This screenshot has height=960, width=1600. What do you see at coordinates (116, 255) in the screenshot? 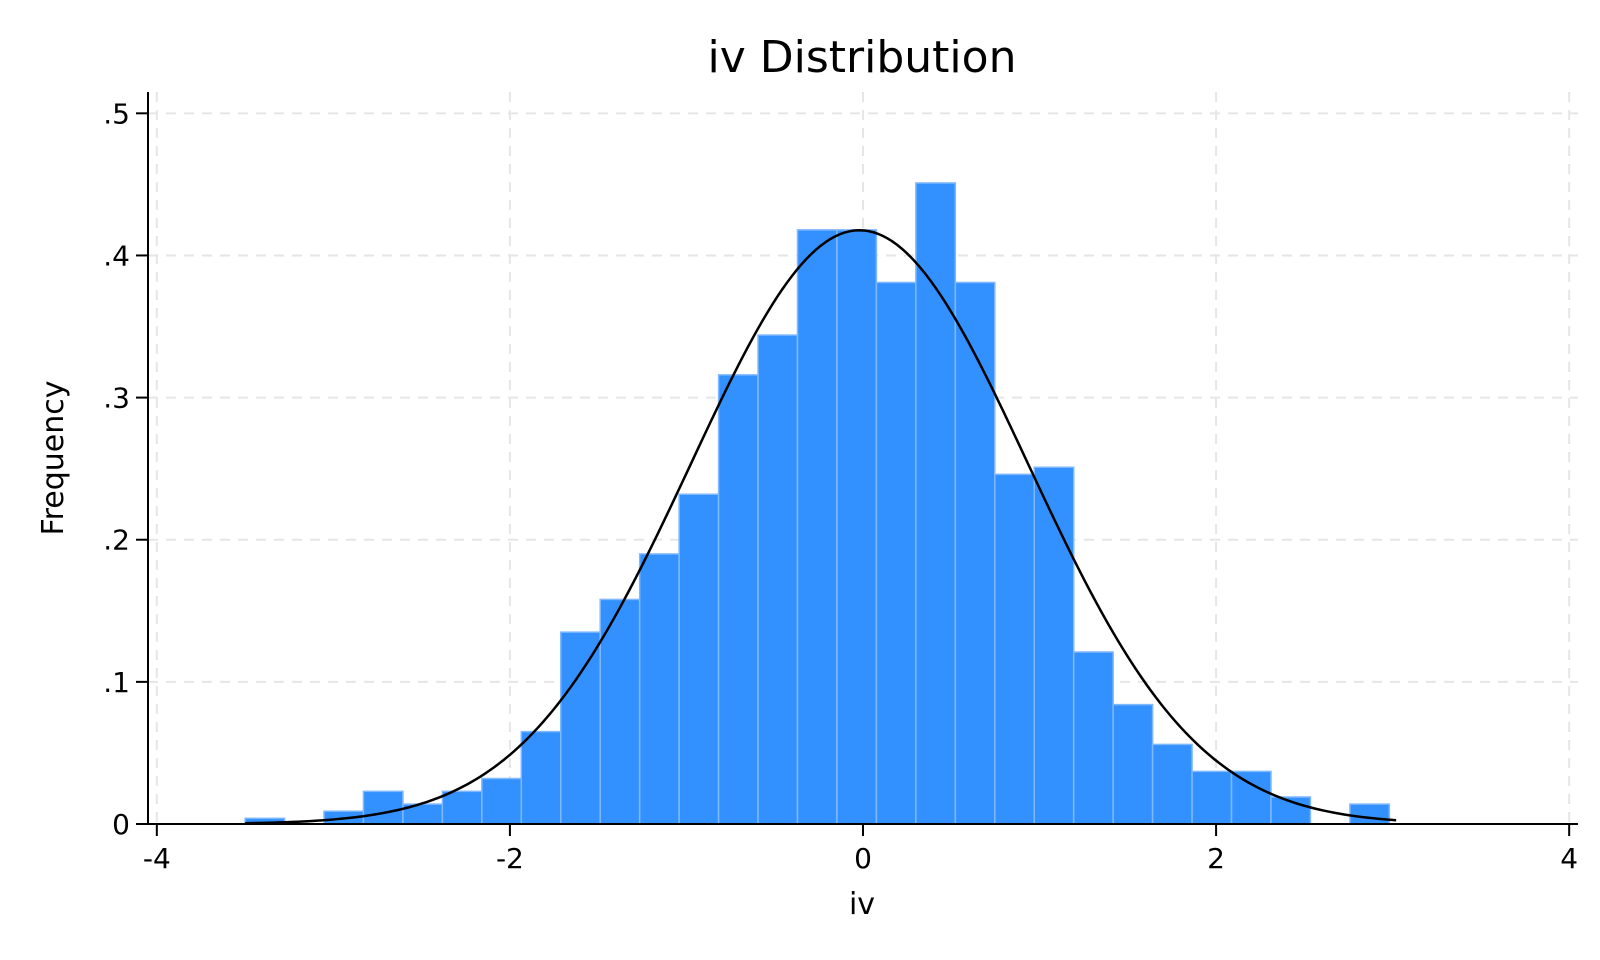
I see `y-tick-label: .4` at bounding box center [116, 255].